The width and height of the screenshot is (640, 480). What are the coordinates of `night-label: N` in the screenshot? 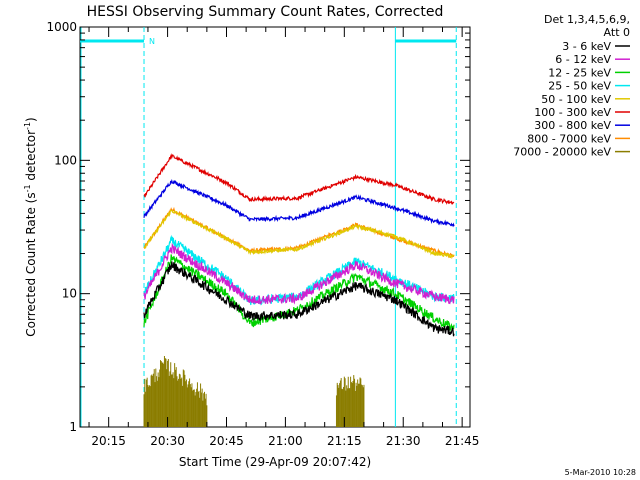 It's located at (152, 41).